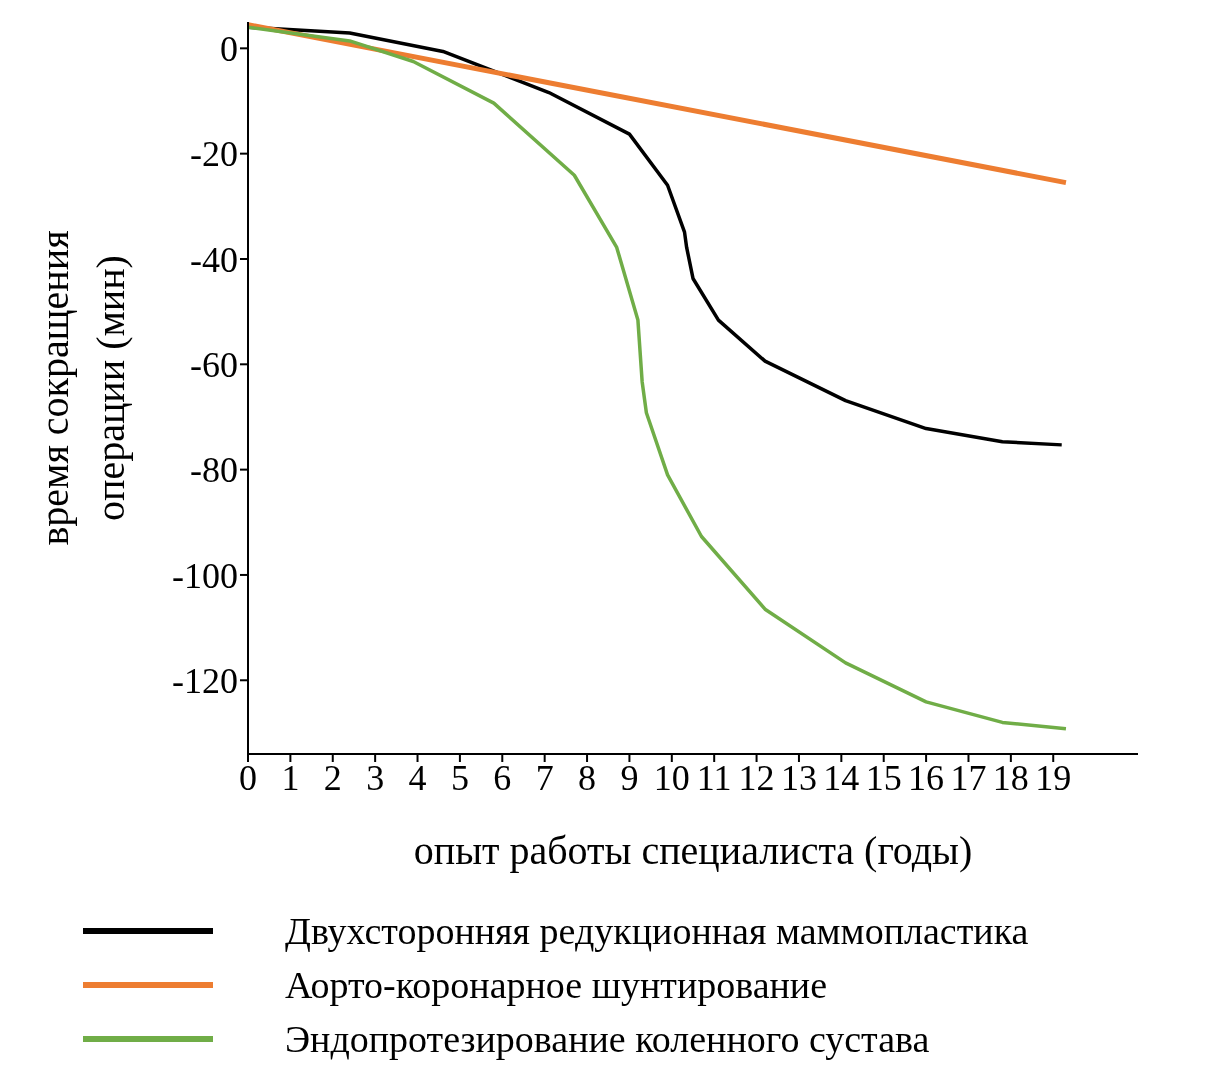 Image resolution: width=1207 pixels, height=1084 pixels. Describe the element at coordinates (214, 259) in the screenshot. I see `y-tick-label: -40` at that location.